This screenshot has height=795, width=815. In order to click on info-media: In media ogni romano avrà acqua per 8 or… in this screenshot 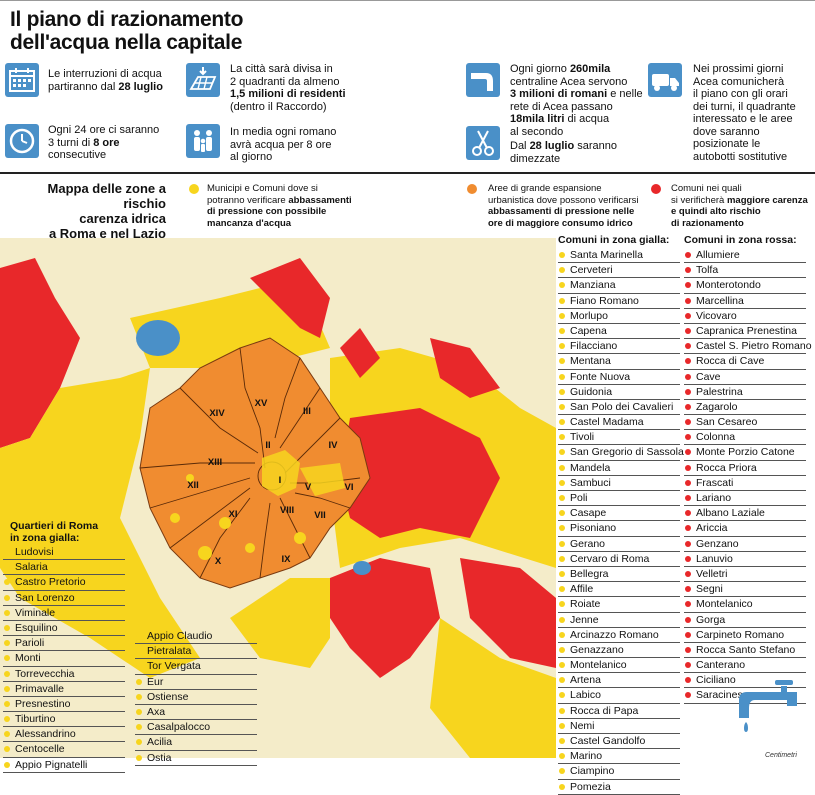, I will do `click(283, 144)`.